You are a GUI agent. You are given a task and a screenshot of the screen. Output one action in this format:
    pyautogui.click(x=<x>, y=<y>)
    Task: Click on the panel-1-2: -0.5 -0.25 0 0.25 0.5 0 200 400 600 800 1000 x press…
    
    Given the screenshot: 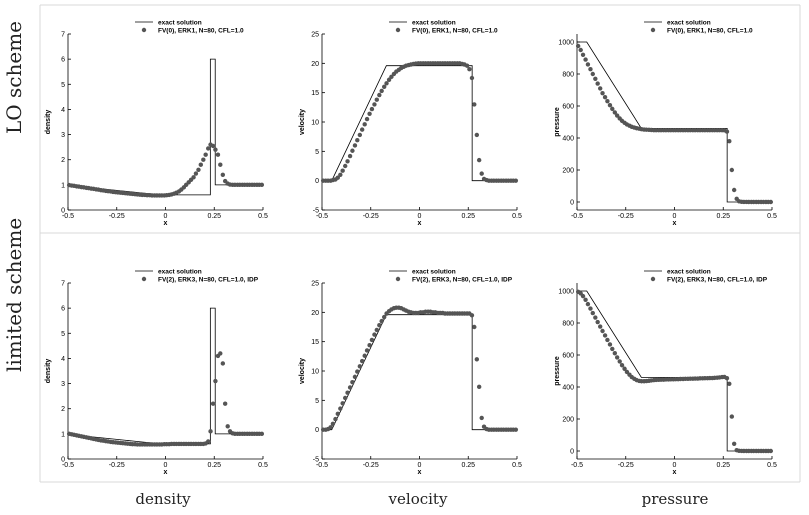 What is the action you would take?
    pyautogui.click(x=665, y=372)
    